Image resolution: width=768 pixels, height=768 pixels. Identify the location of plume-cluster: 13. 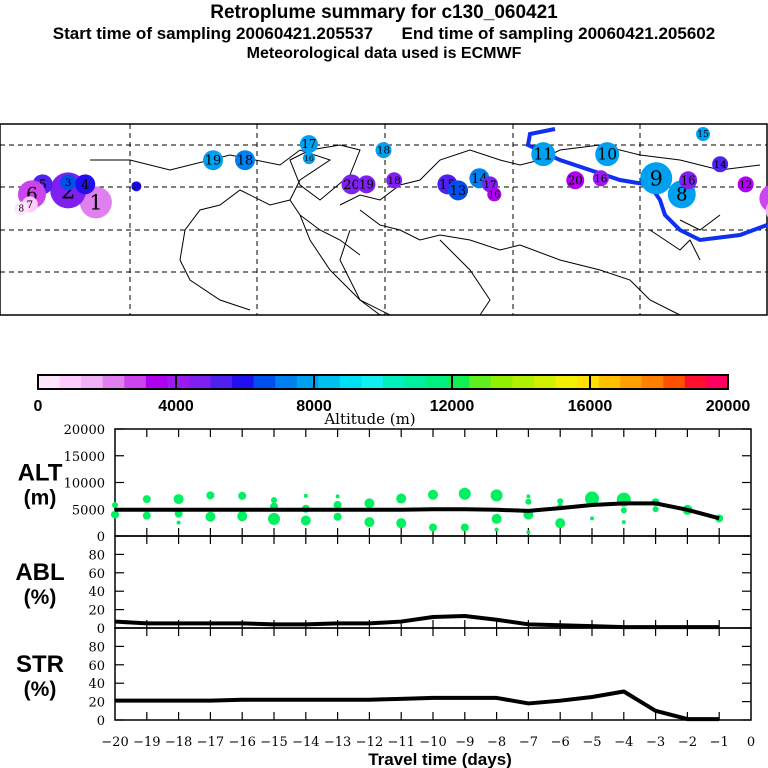
(458, 190).